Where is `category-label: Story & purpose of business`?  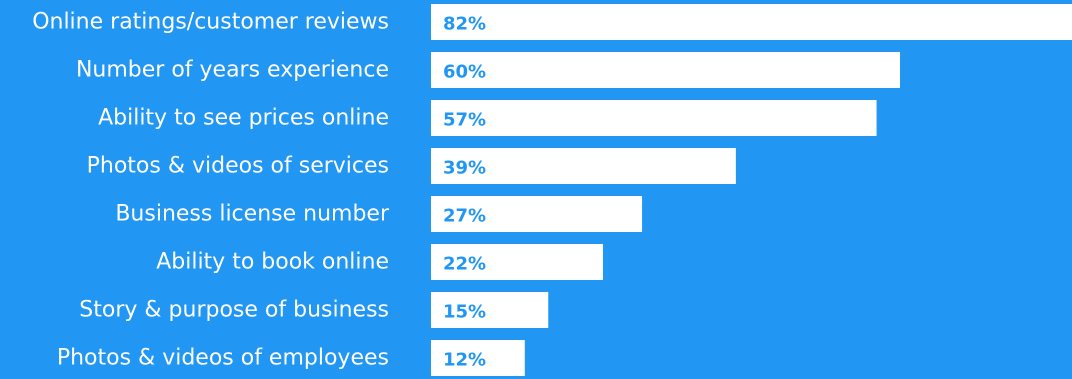
category-label: Story & purpose of business is located at coordinates (234, 310).